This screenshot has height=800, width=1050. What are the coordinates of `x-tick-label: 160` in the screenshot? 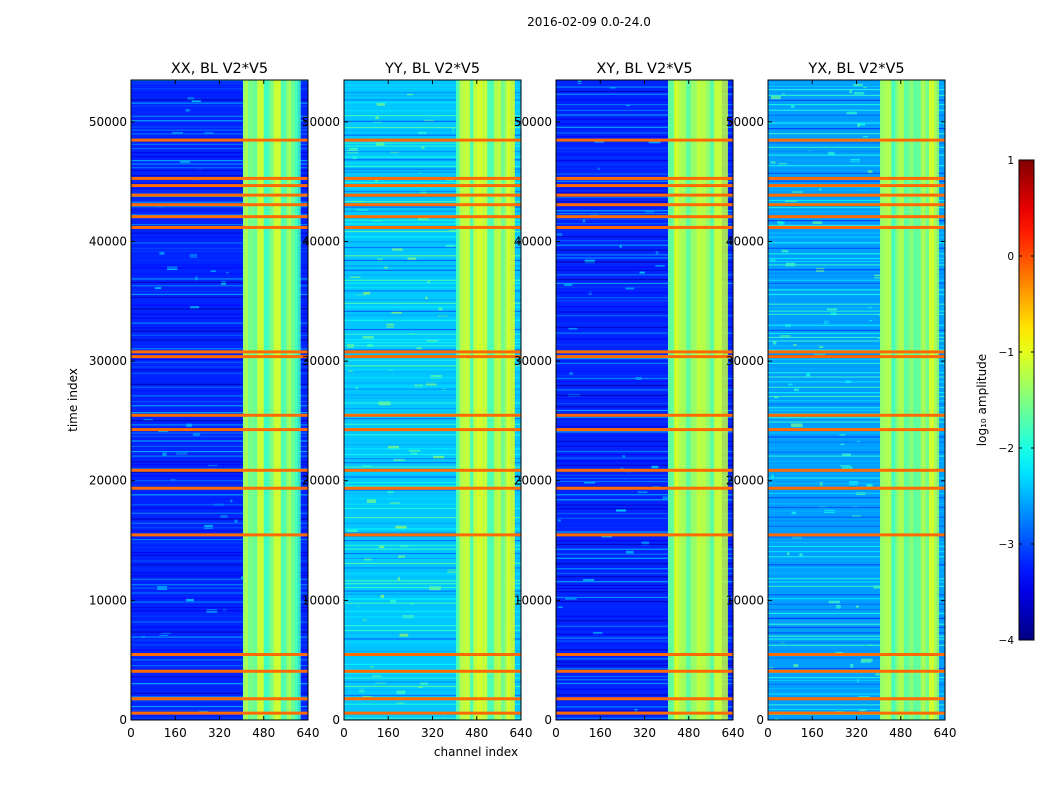 It's located at (812, 733).